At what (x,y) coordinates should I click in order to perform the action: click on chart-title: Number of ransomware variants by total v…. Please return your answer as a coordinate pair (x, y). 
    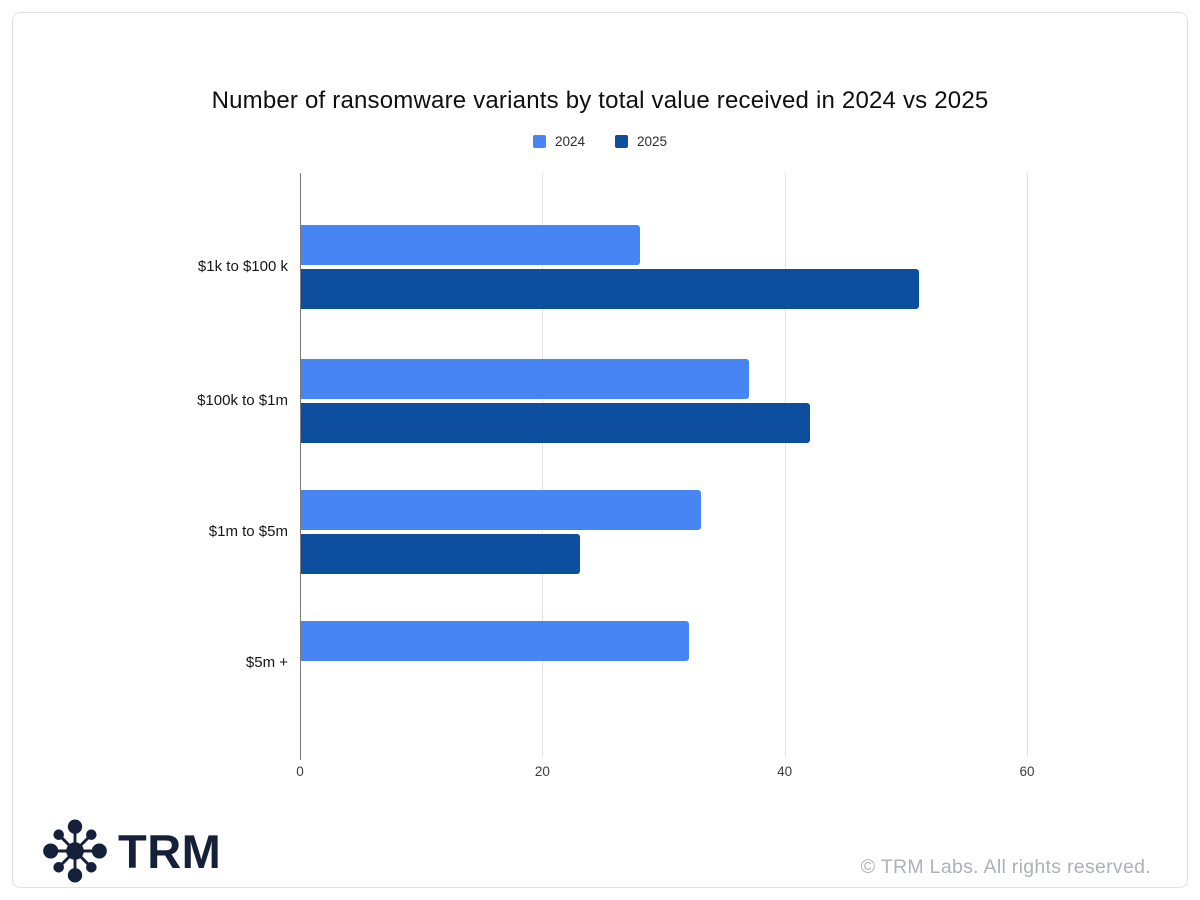
    Looking at the image, I should click on (600, 100).